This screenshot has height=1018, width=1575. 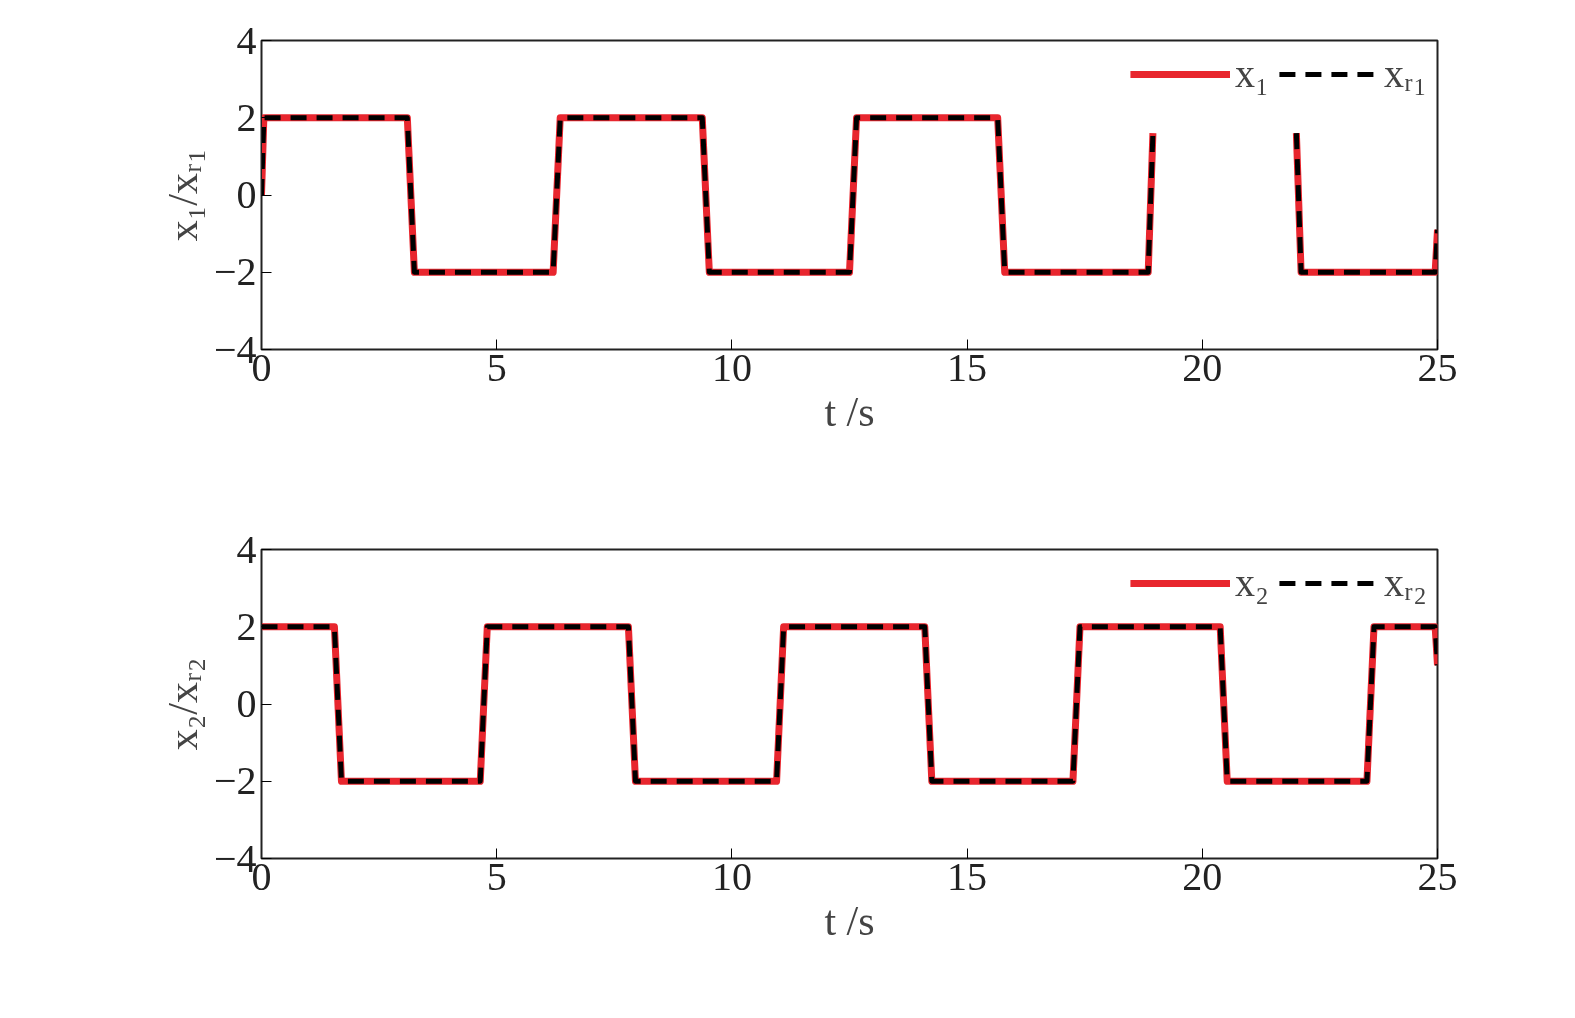 I want to click on legend-label: x₁, so click(x=1251, y=73).